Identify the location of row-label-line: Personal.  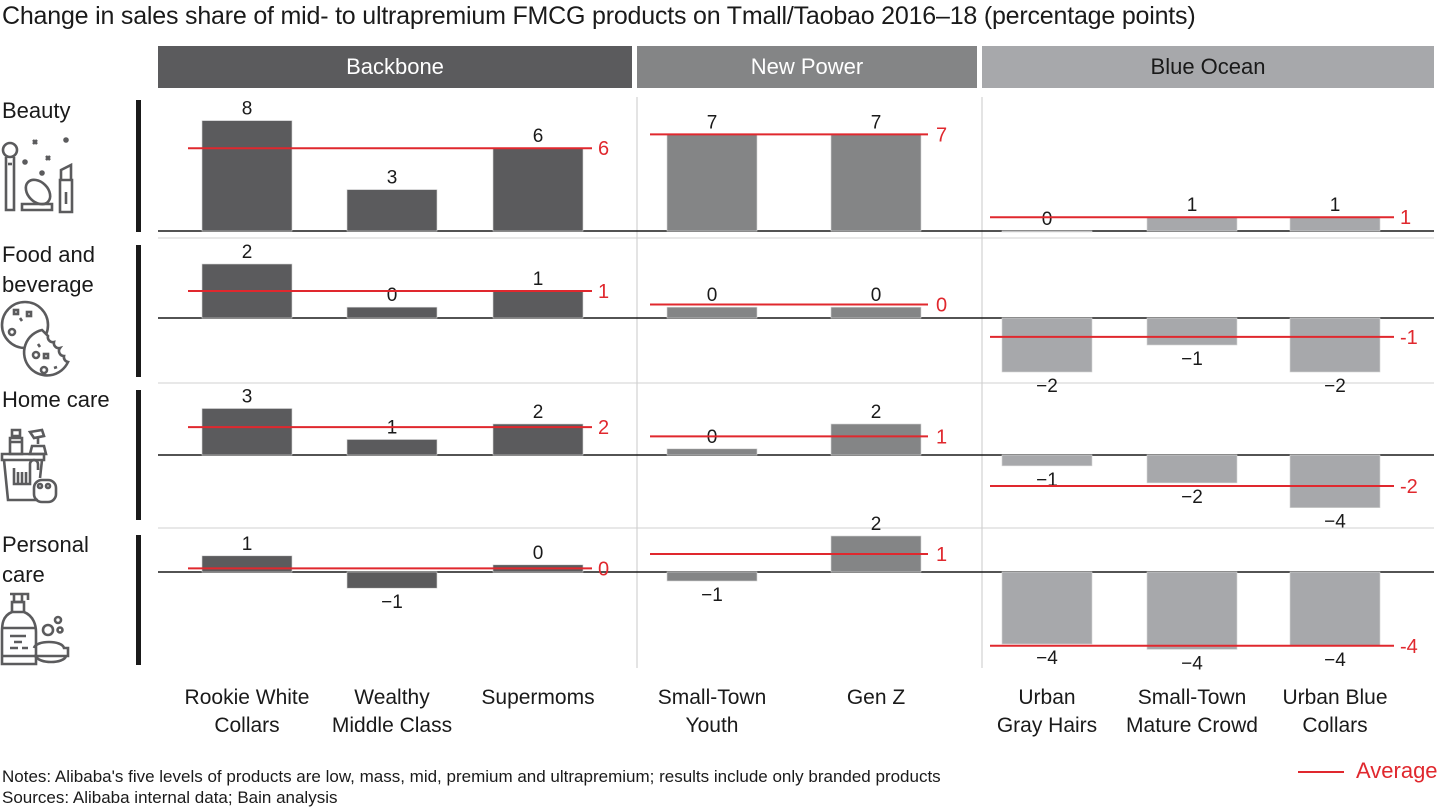
(45, 544).